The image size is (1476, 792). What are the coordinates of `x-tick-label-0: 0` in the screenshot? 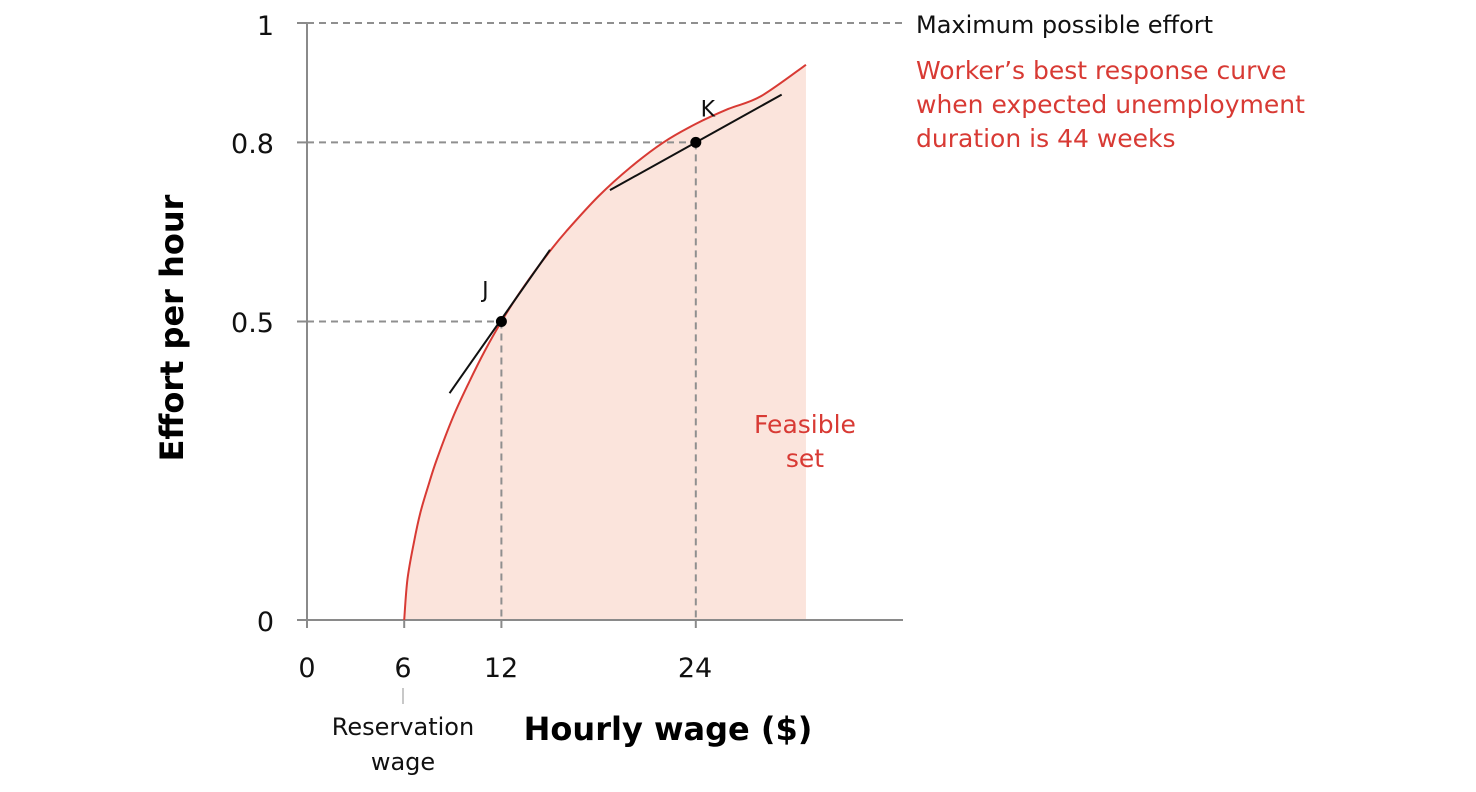 It's located at (306, 668).